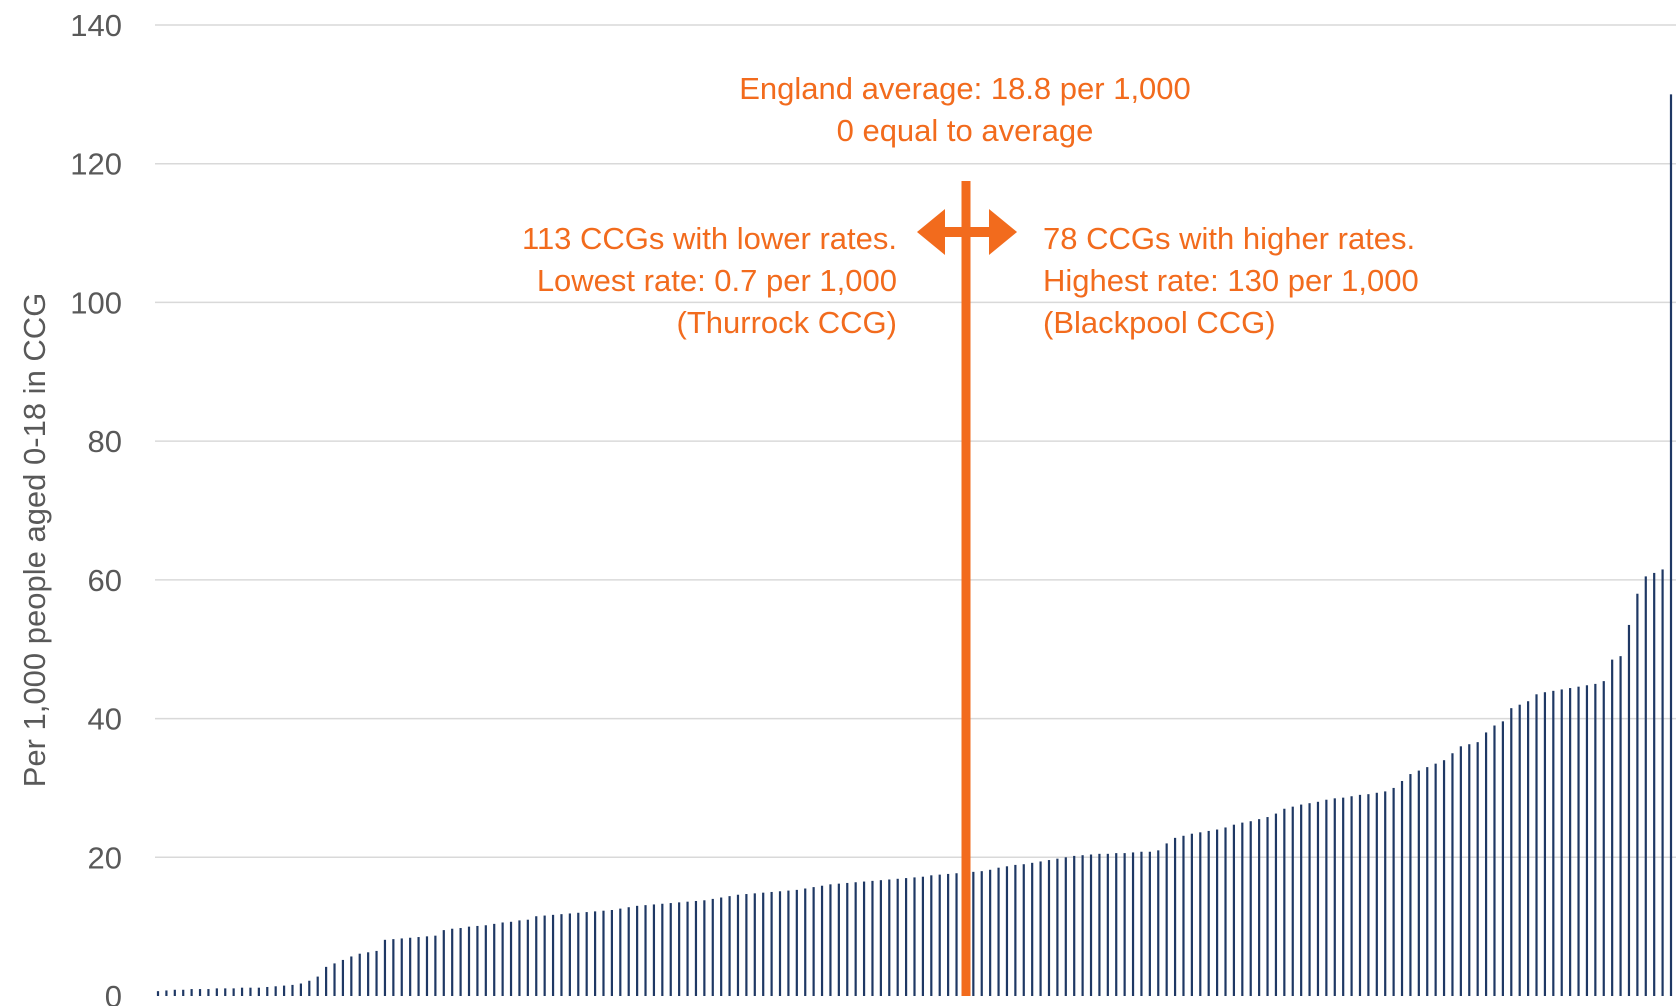 The image size is (1679, 1006). Describe the element at coordinates (931, 232) in the screenshot. I see `arrow-left-icon` at that location.